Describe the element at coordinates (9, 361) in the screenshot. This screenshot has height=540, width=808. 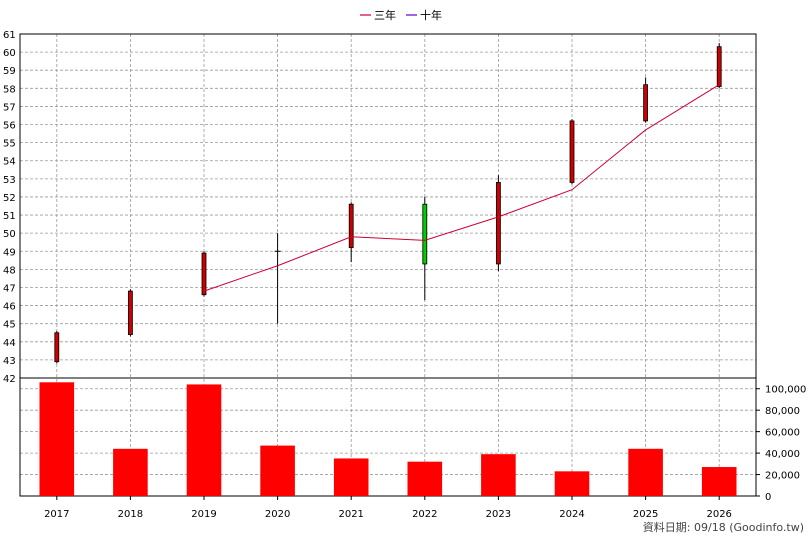
I see `price-tick-label: 43` at that location.